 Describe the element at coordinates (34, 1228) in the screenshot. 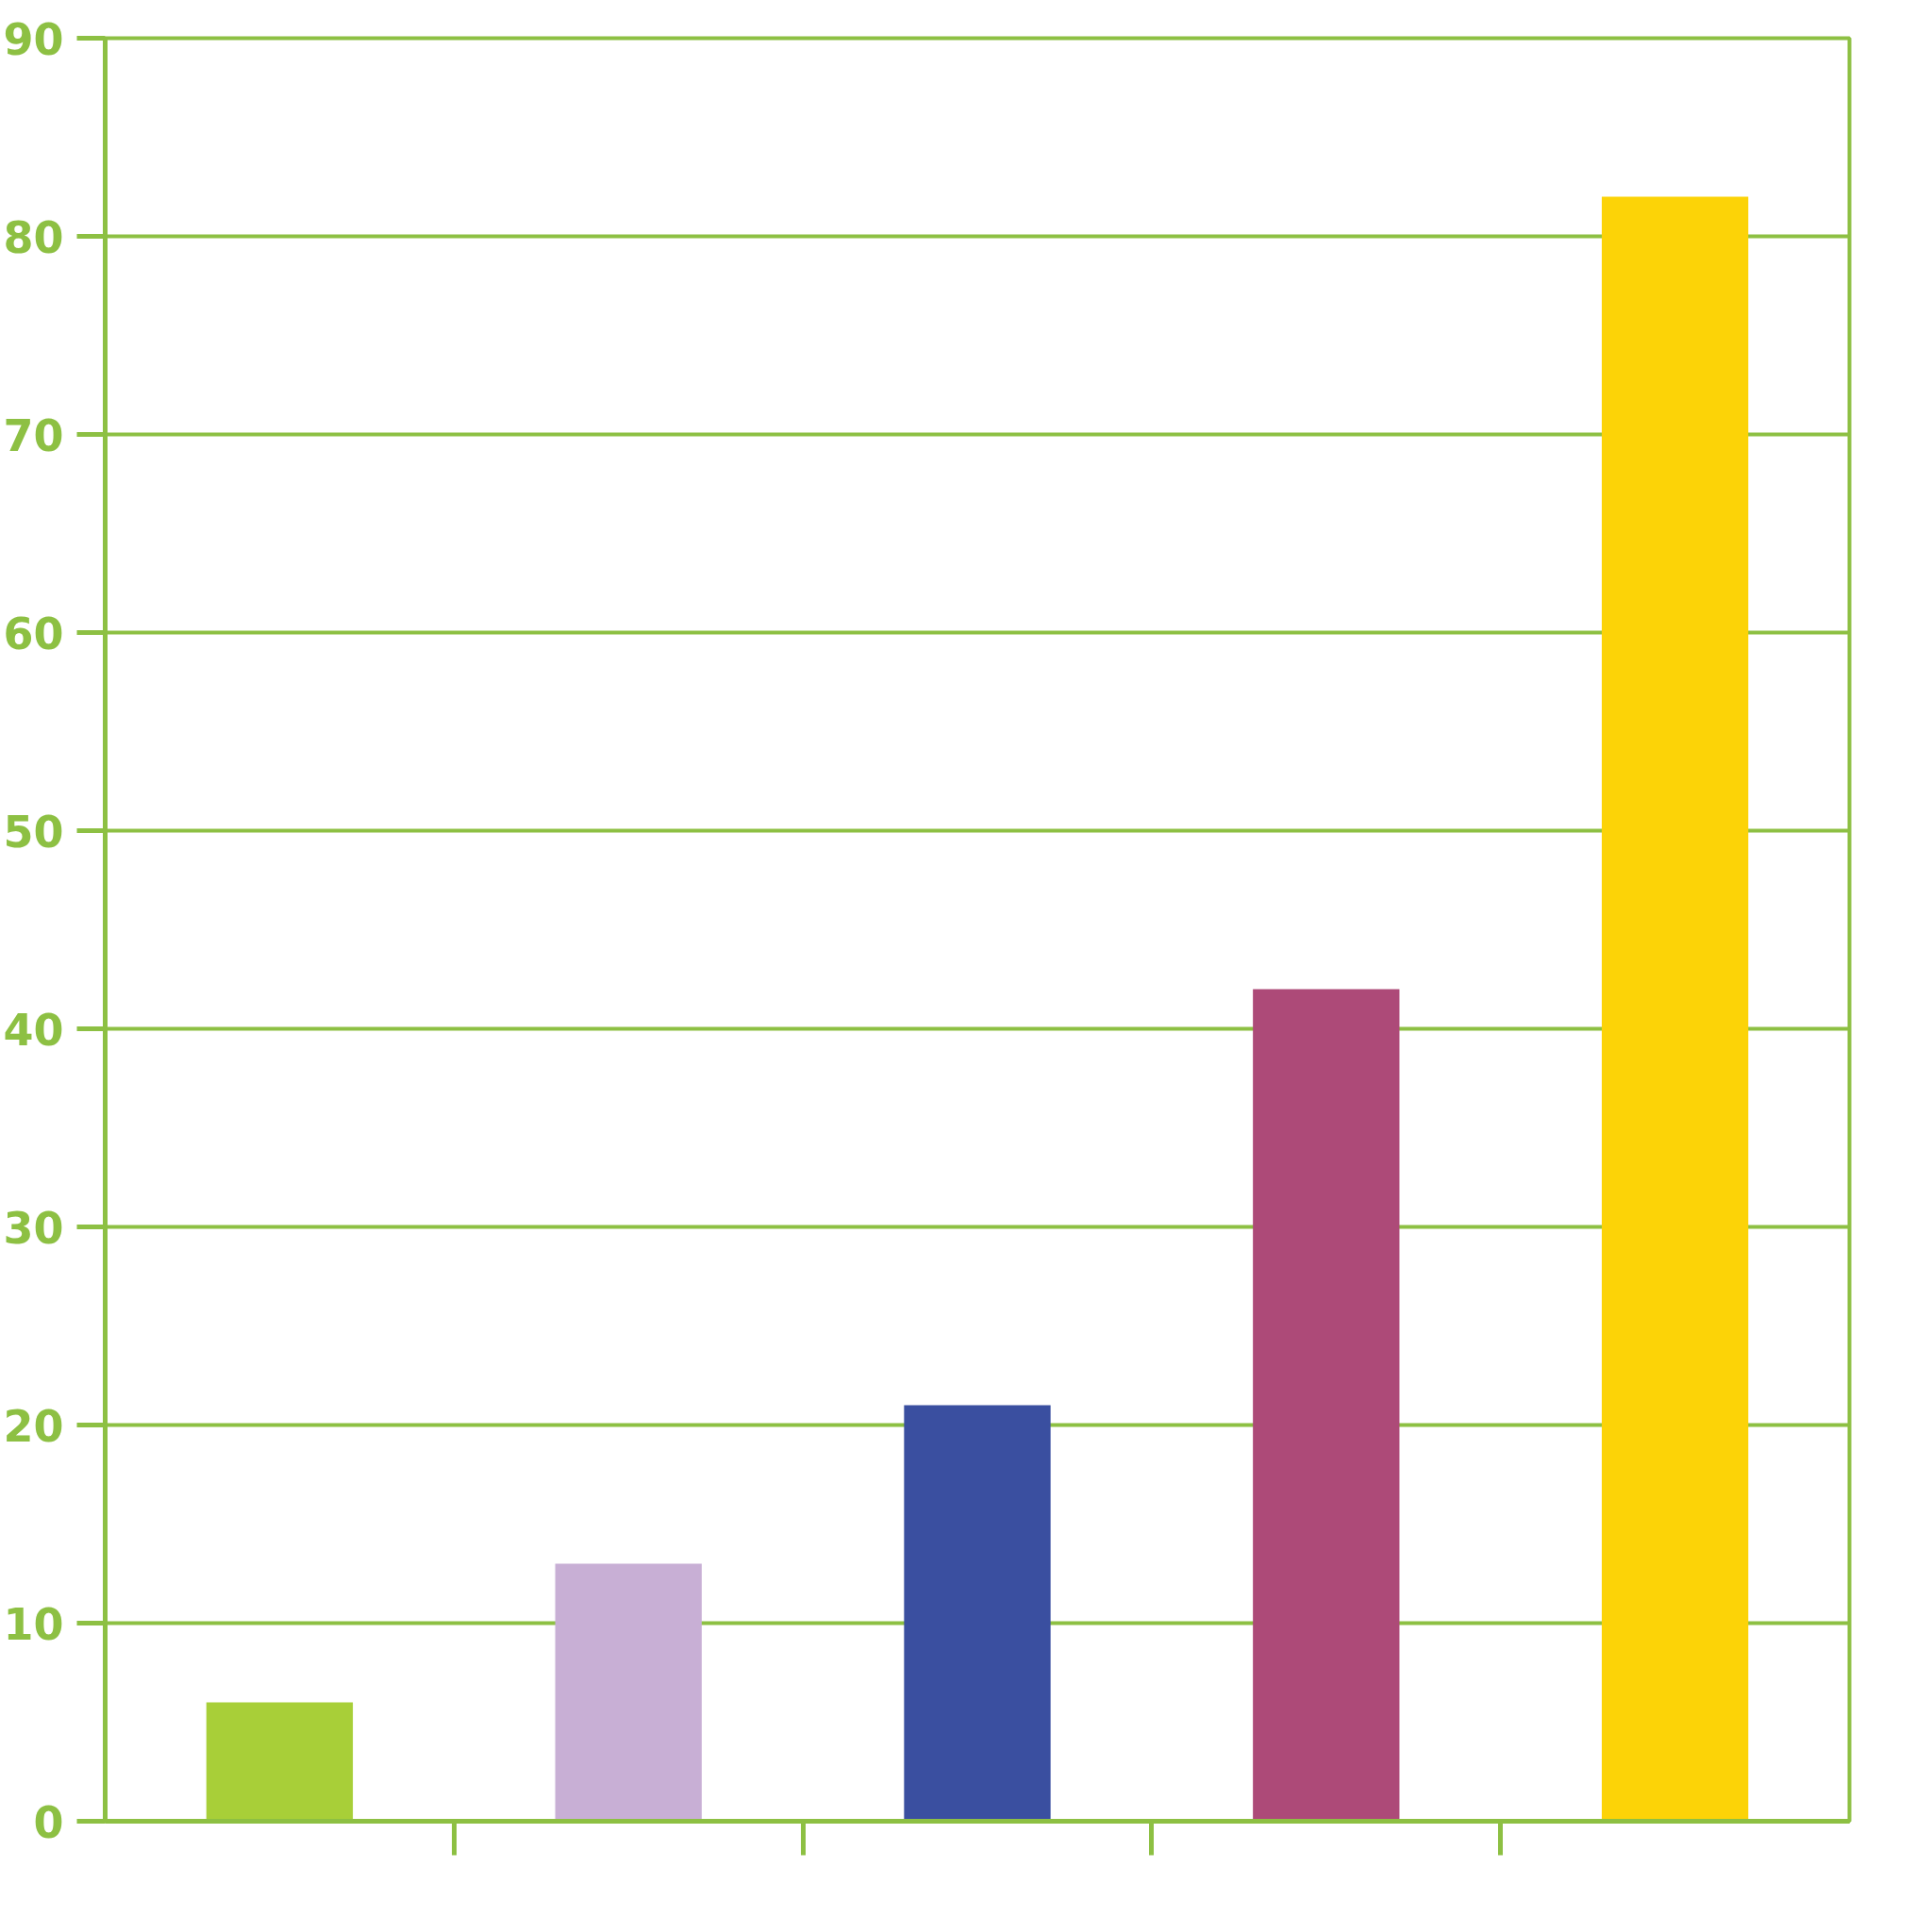

I see `y-tick-label: 30` at that location.